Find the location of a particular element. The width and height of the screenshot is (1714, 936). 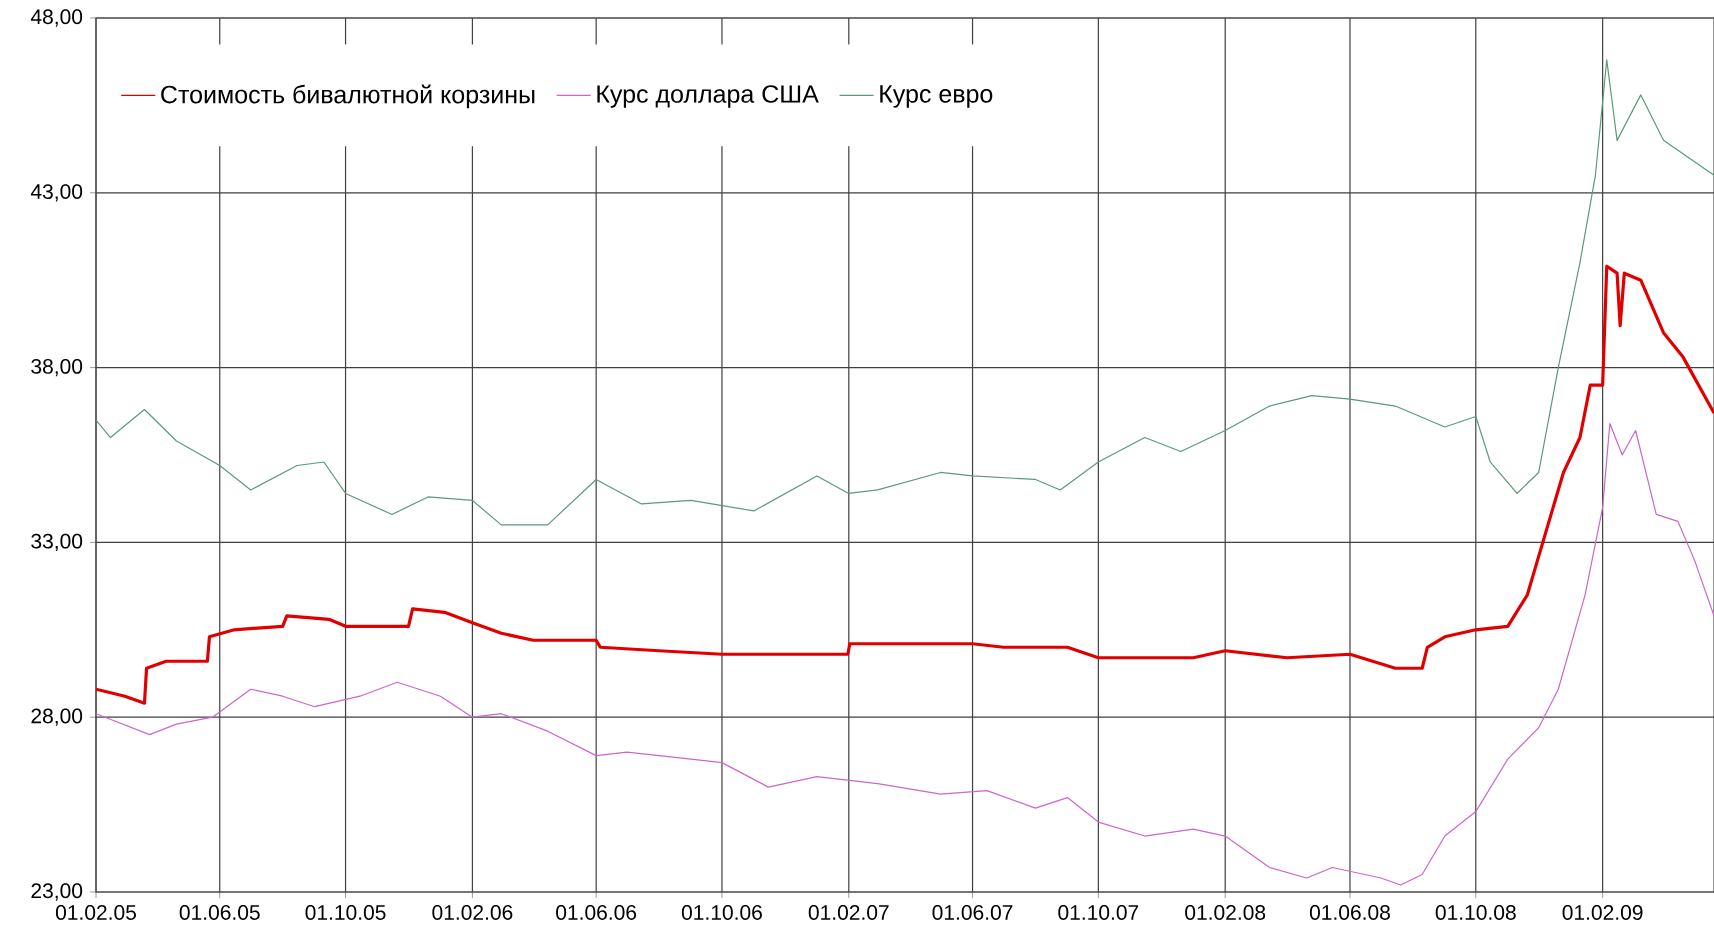

x-tick-label: 01.02.06 is located at coordinates (472, 912).